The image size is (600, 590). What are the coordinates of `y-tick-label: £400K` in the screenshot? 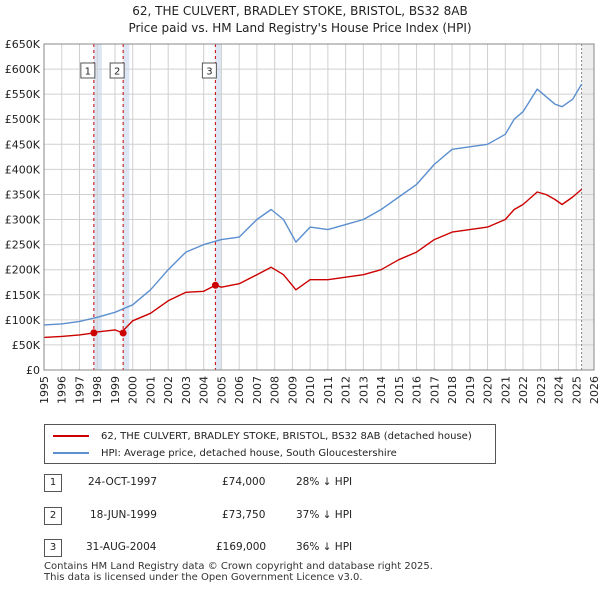 It's located at (23, 169).